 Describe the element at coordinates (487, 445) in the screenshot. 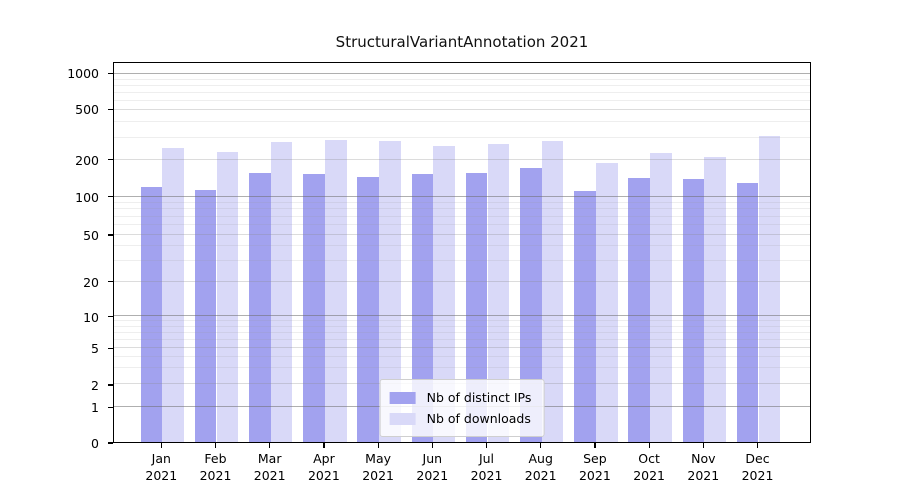

I see `x-tick-mark-jul` at that location.